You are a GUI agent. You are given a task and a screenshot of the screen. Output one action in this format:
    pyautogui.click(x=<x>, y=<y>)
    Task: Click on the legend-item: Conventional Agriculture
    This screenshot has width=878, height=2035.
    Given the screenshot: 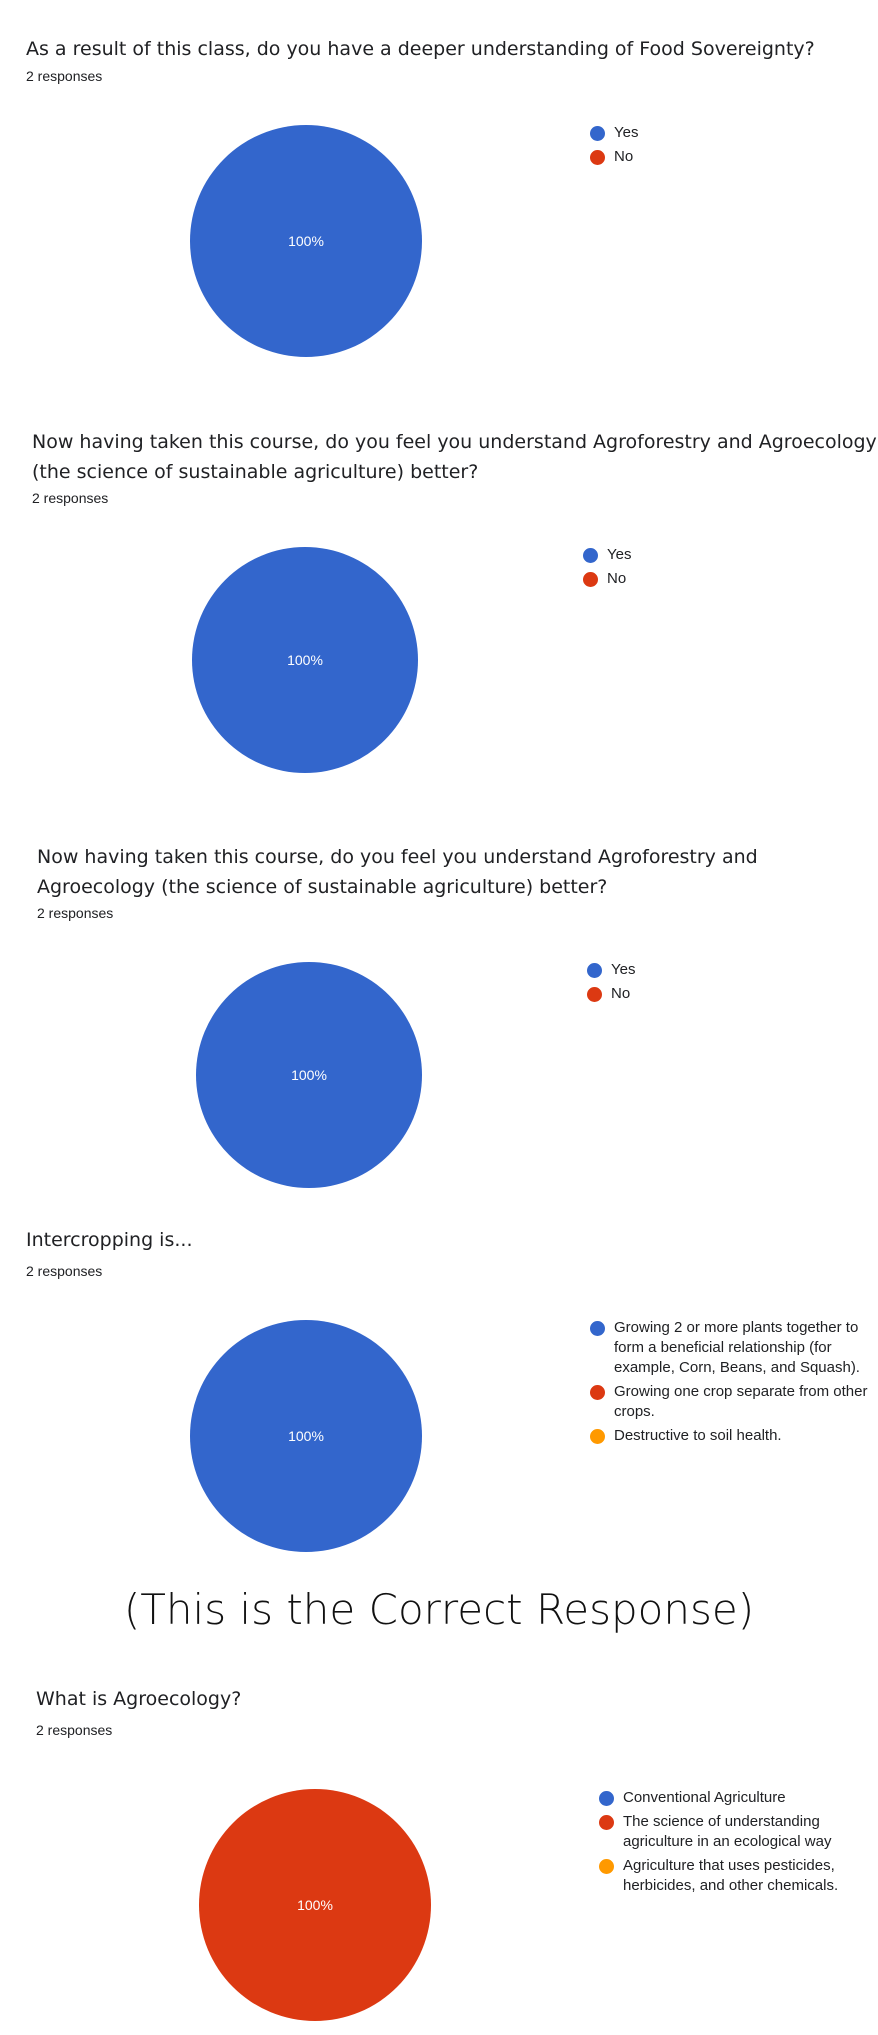 What is the action you would take?
    pyautogui.click(x=734, y=1798)
    